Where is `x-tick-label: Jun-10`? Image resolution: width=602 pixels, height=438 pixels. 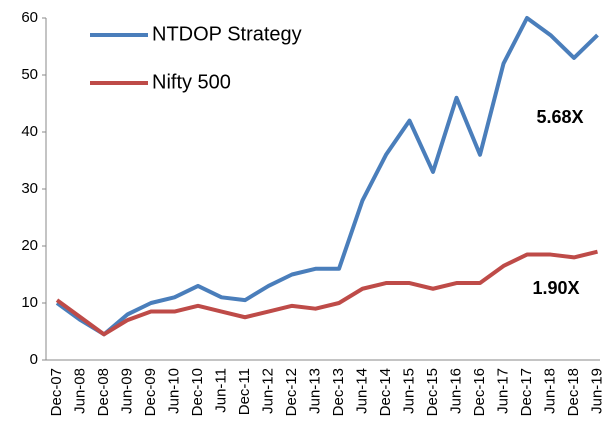
x-tick-label: Jun-10 is located at coordinates (173, 391).